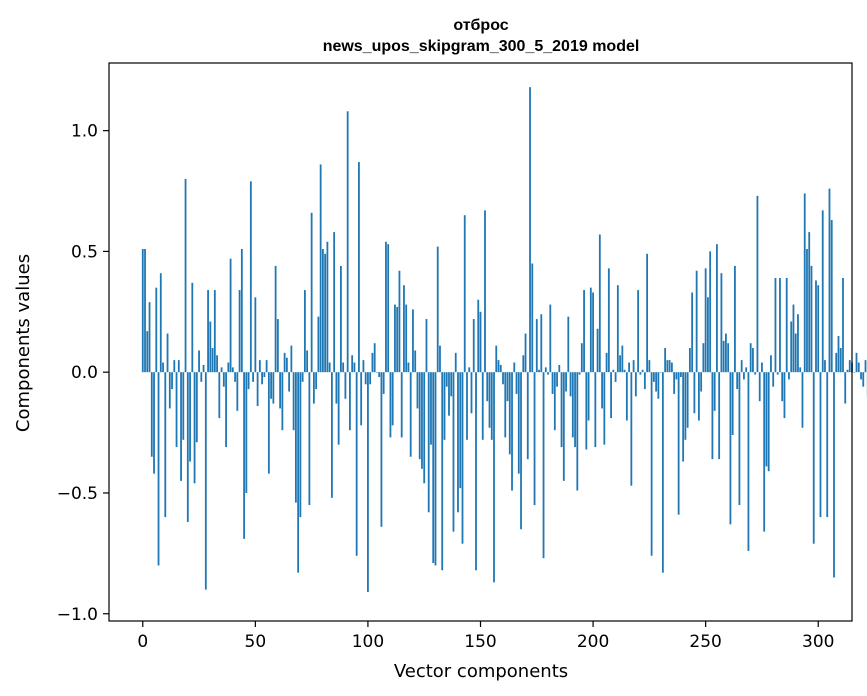  What do you see at coordinates (480, 642) in the screenshot?
I see `x-tick-label: 150` at bounding box center [480, 642].